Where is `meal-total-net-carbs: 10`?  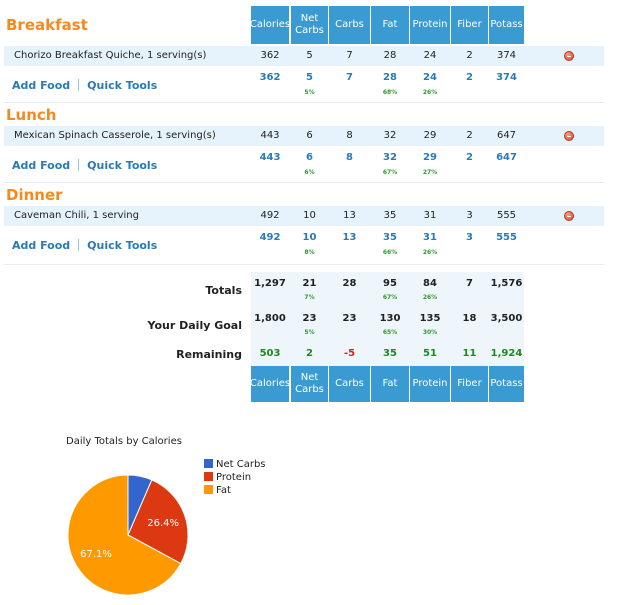
meal-total-net-carbs: 10 is located at coordinates (309, 237).